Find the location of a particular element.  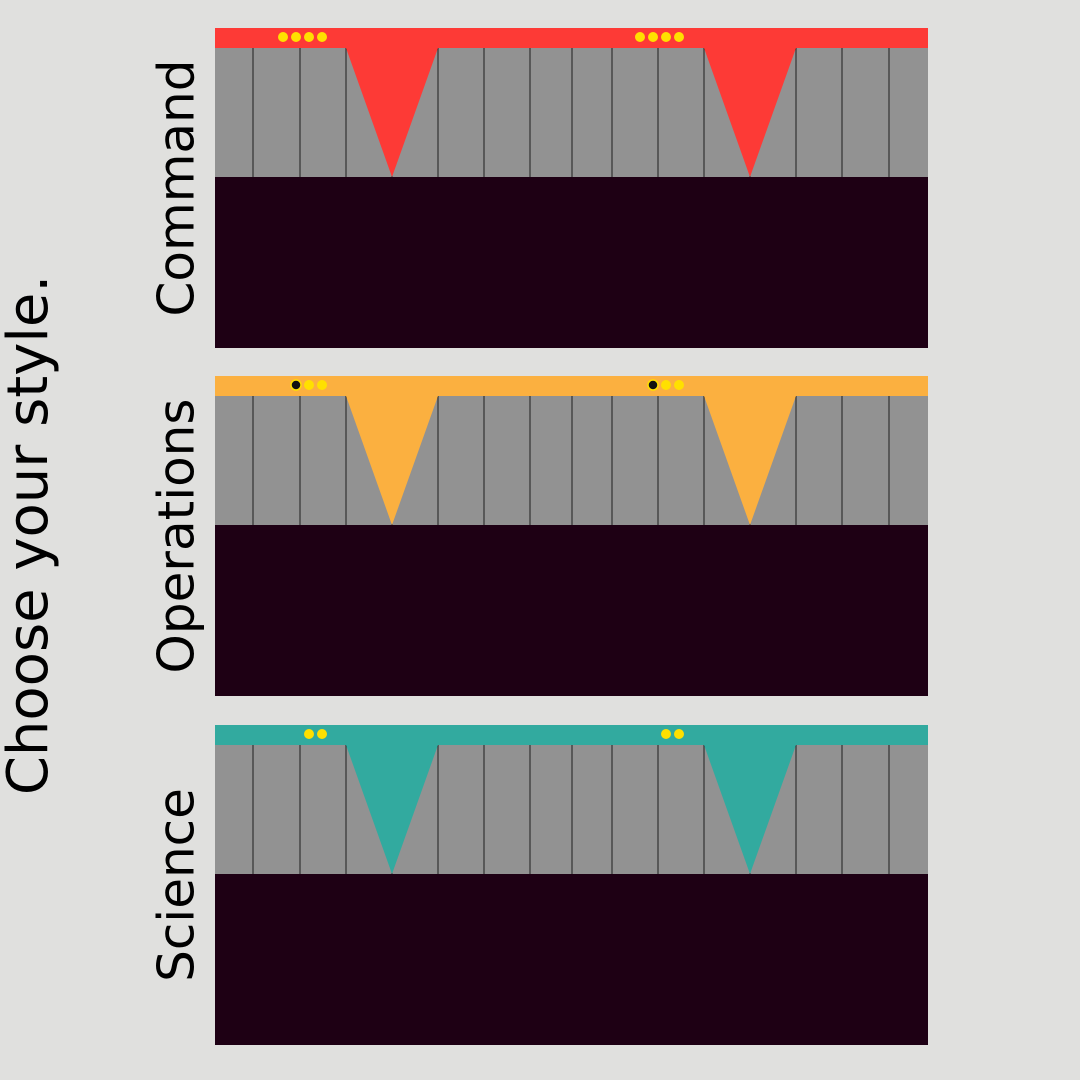

division-label: Science is located at coordinates (177, 885).